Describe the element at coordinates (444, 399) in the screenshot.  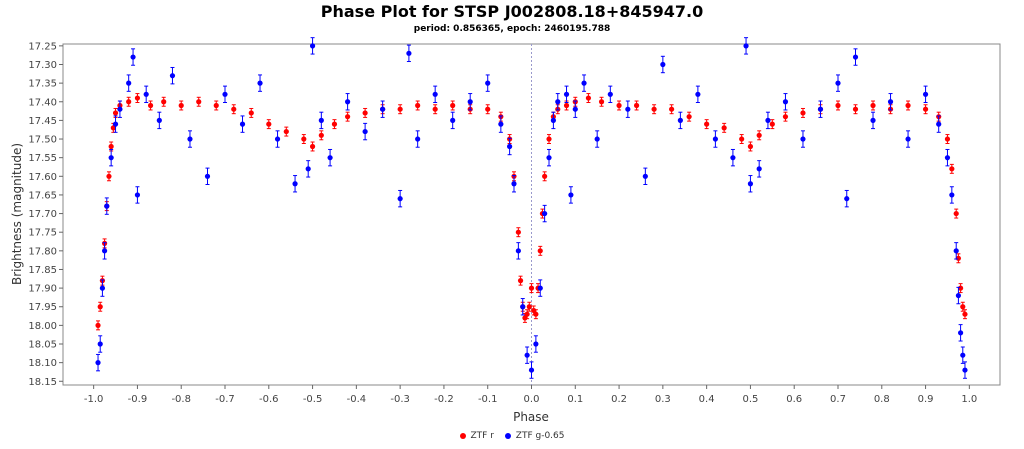
I see `x-tick-label: -0.2` at that location.